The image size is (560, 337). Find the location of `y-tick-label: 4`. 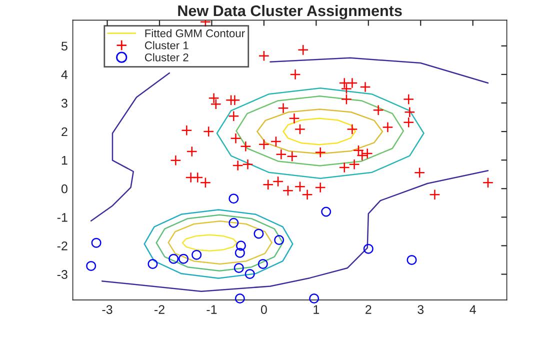

y-tick-label: 4 is located at coordinates (64, 74).